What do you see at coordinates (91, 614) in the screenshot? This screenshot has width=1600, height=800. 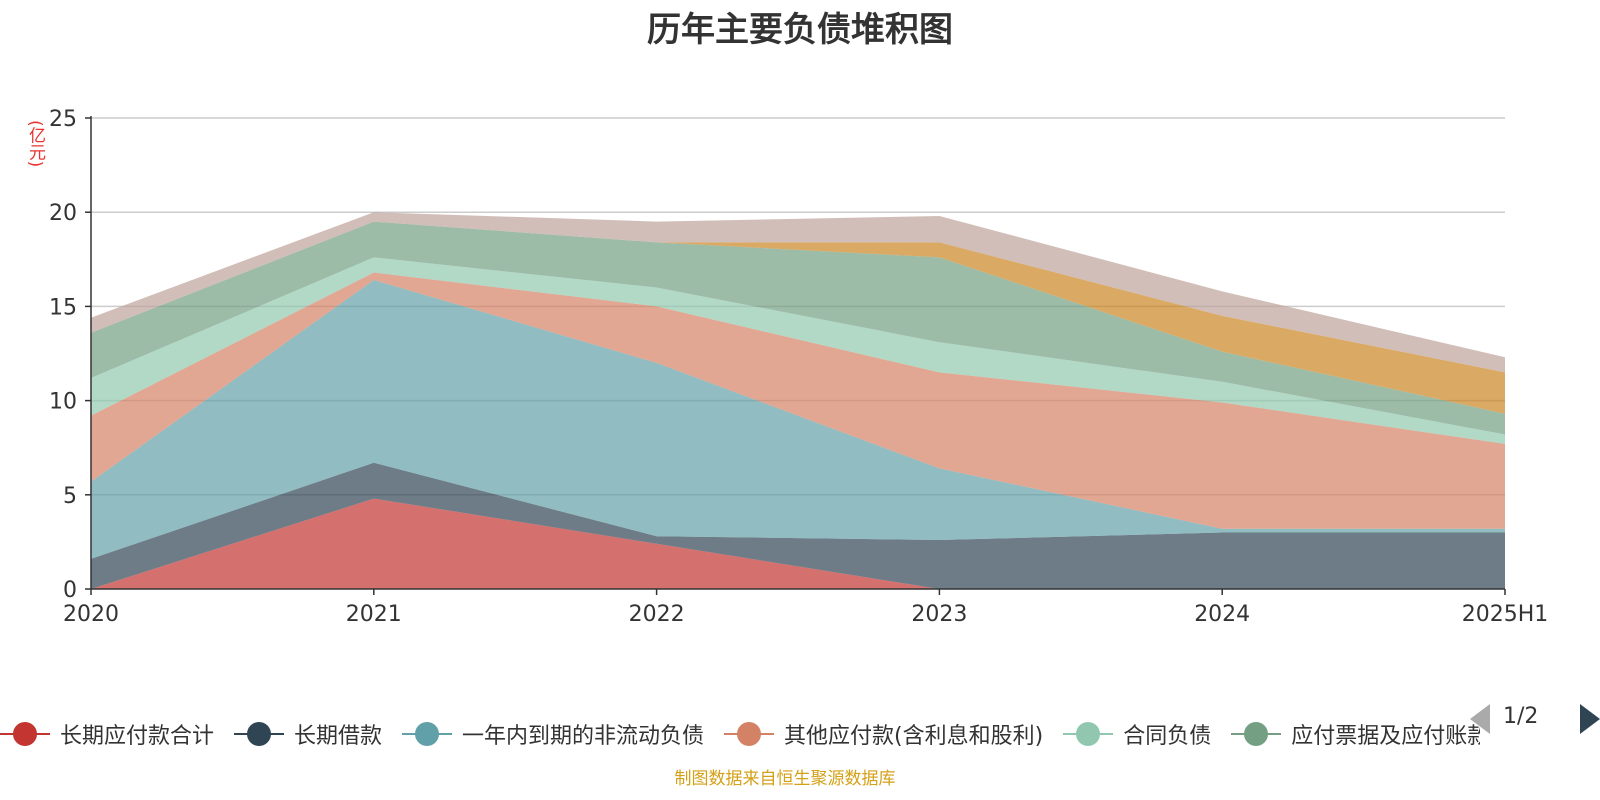 I see `x-tick-label: 2020` at bounding box center [91, 614].